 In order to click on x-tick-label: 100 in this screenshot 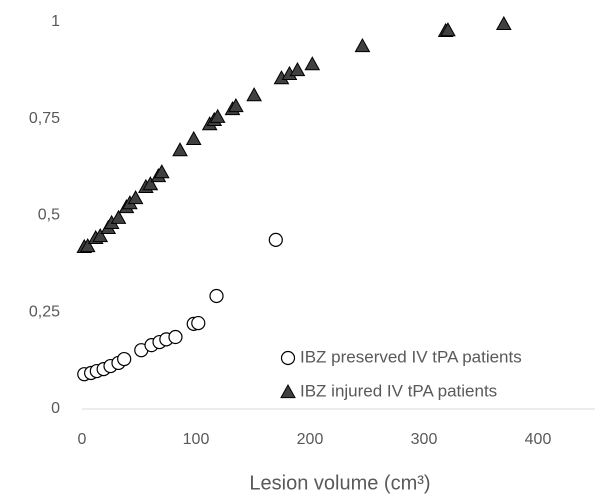, I will do `click(196, 439)`.